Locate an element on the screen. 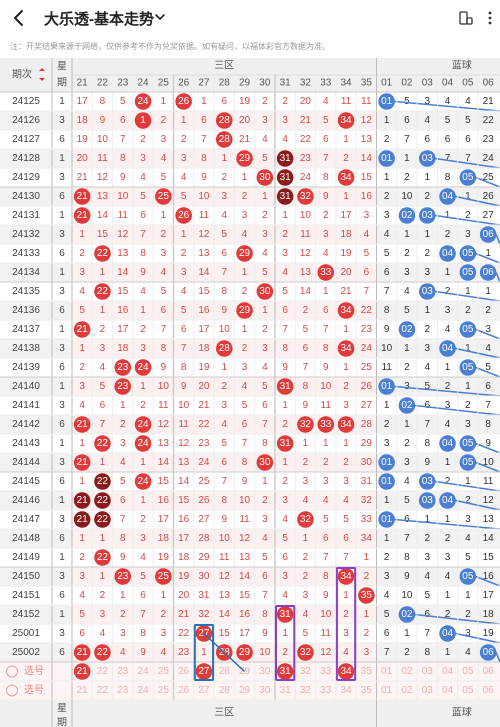 This screenshot has width=500, height=727. red-ball-number: 28 is located at coordinates (225, 348).